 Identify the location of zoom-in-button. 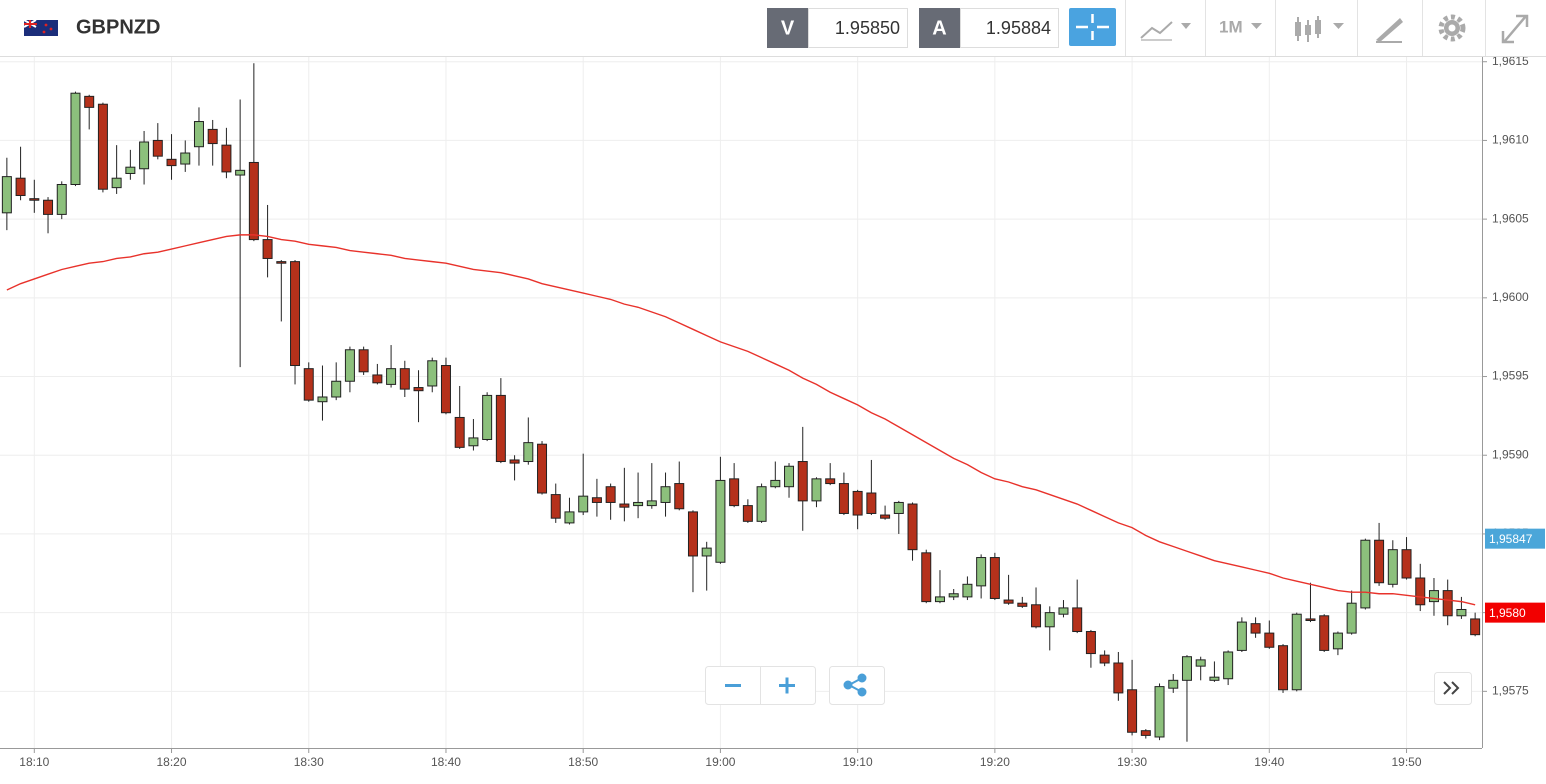
(787, 685).